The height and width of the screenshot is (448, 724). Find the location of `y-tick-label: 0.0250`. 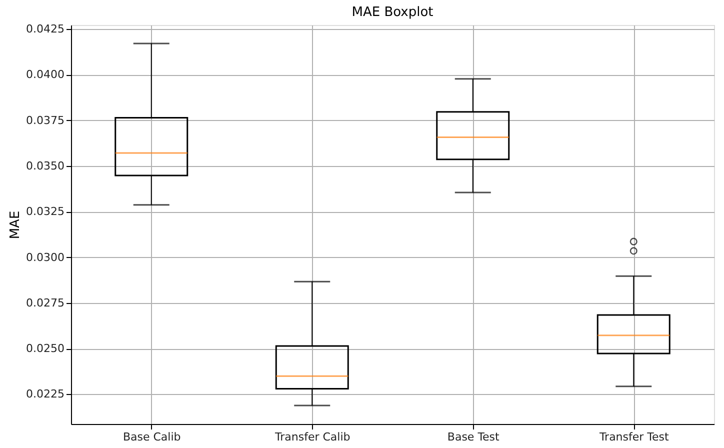

y-tick-label: 0.0250 is located at coordinates (45, 349).